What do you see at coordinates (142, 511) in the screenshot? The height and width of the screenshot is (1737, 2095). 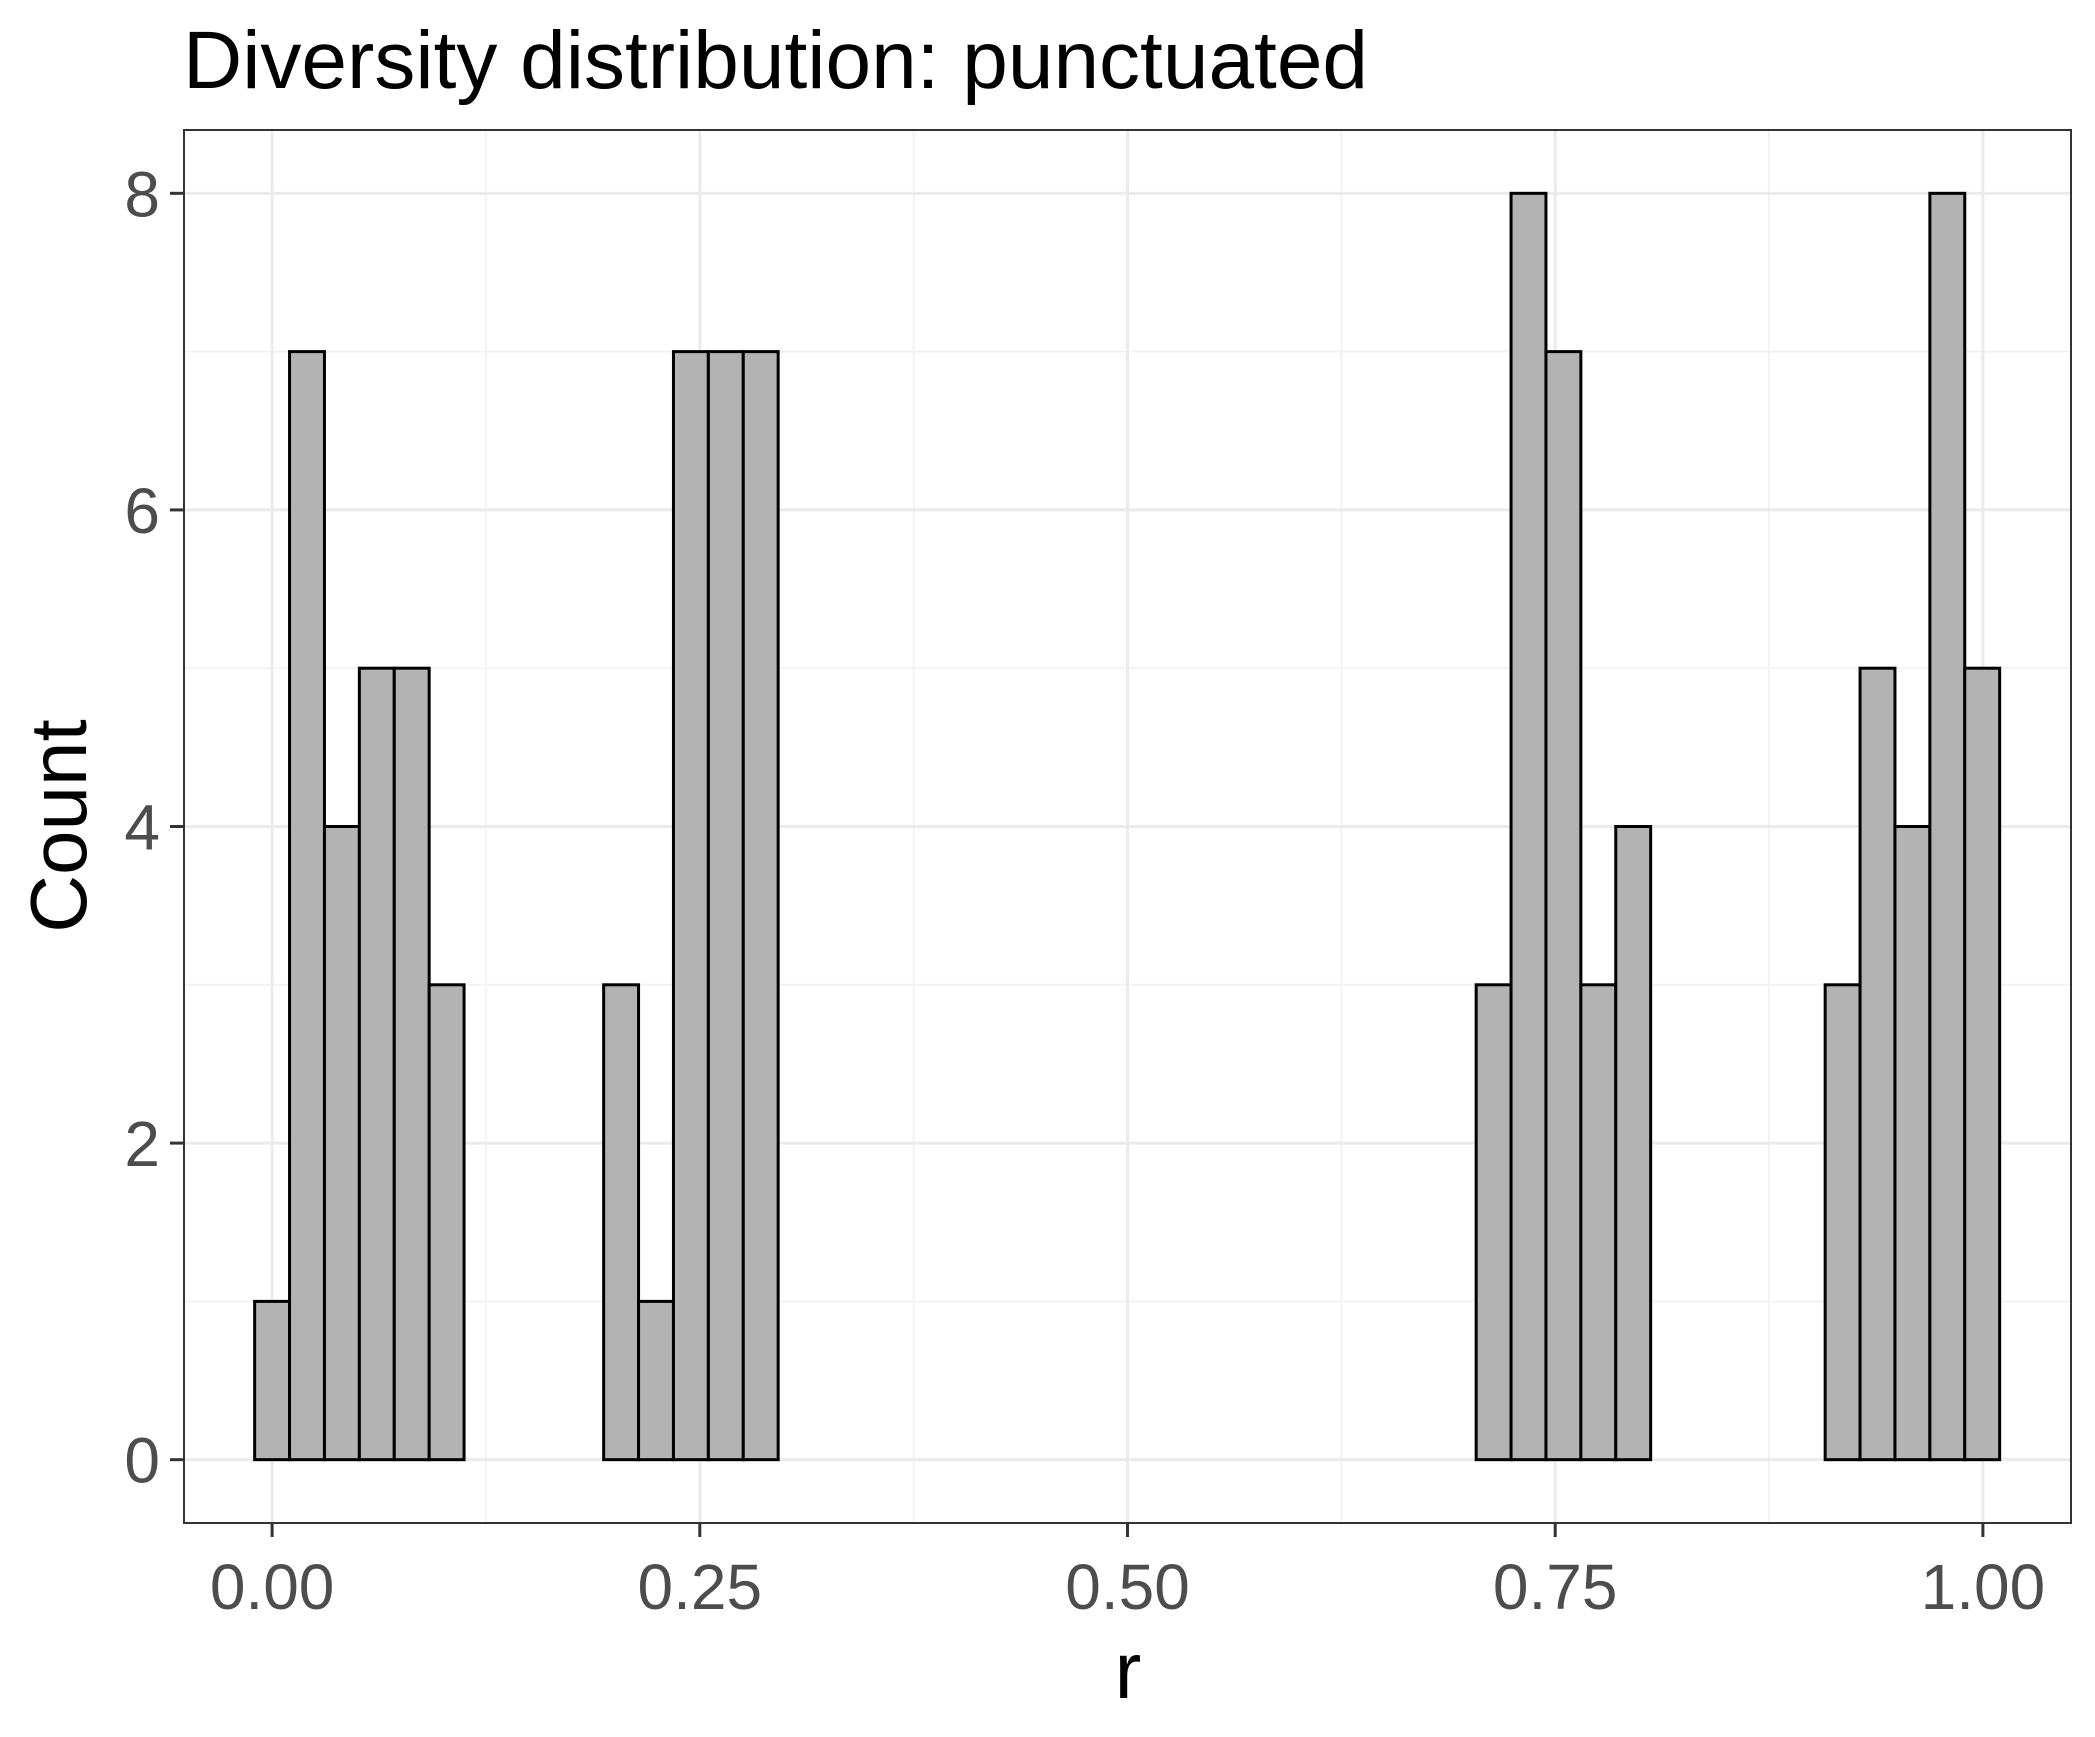 I see `y-tick-label: 6` at bounding box center [142, 511].